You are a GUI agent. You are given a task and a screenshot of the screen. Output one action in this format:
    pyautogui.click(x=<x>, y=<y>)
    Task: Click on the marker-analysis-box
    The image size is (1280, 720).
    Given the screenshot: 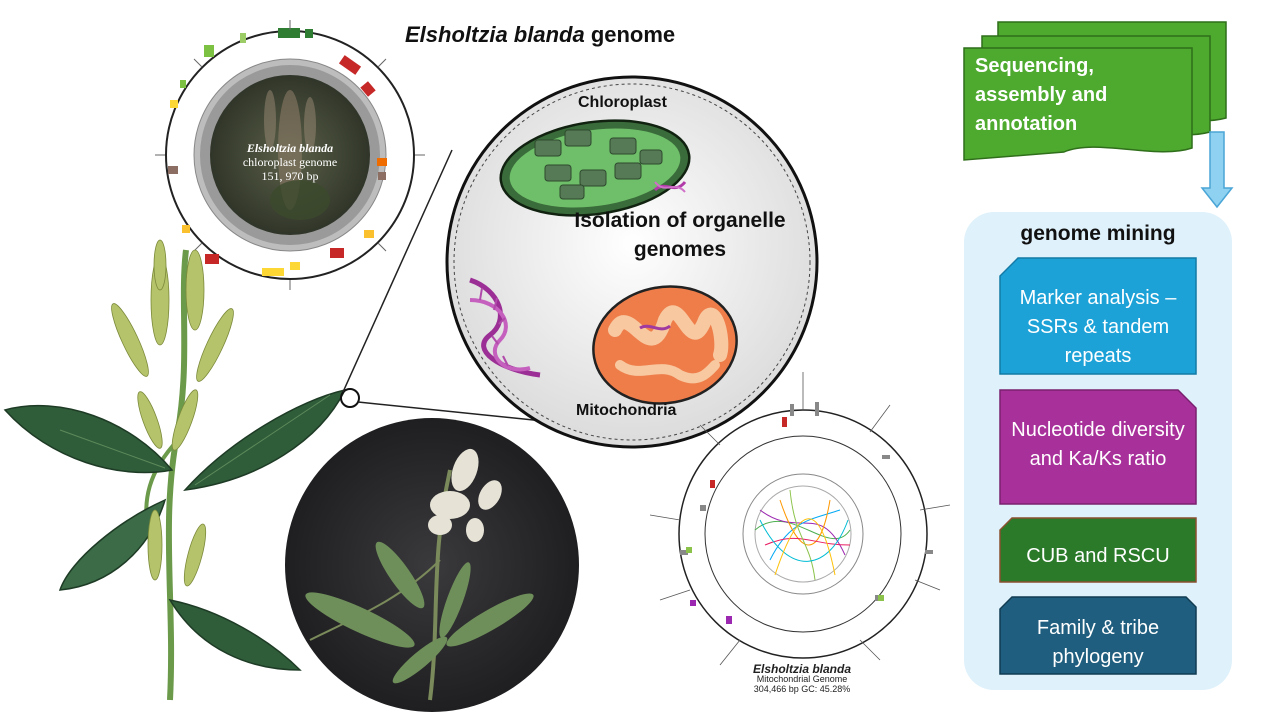 What is the action you would take?
    pyautogui.click(x=1098, y=316)
    